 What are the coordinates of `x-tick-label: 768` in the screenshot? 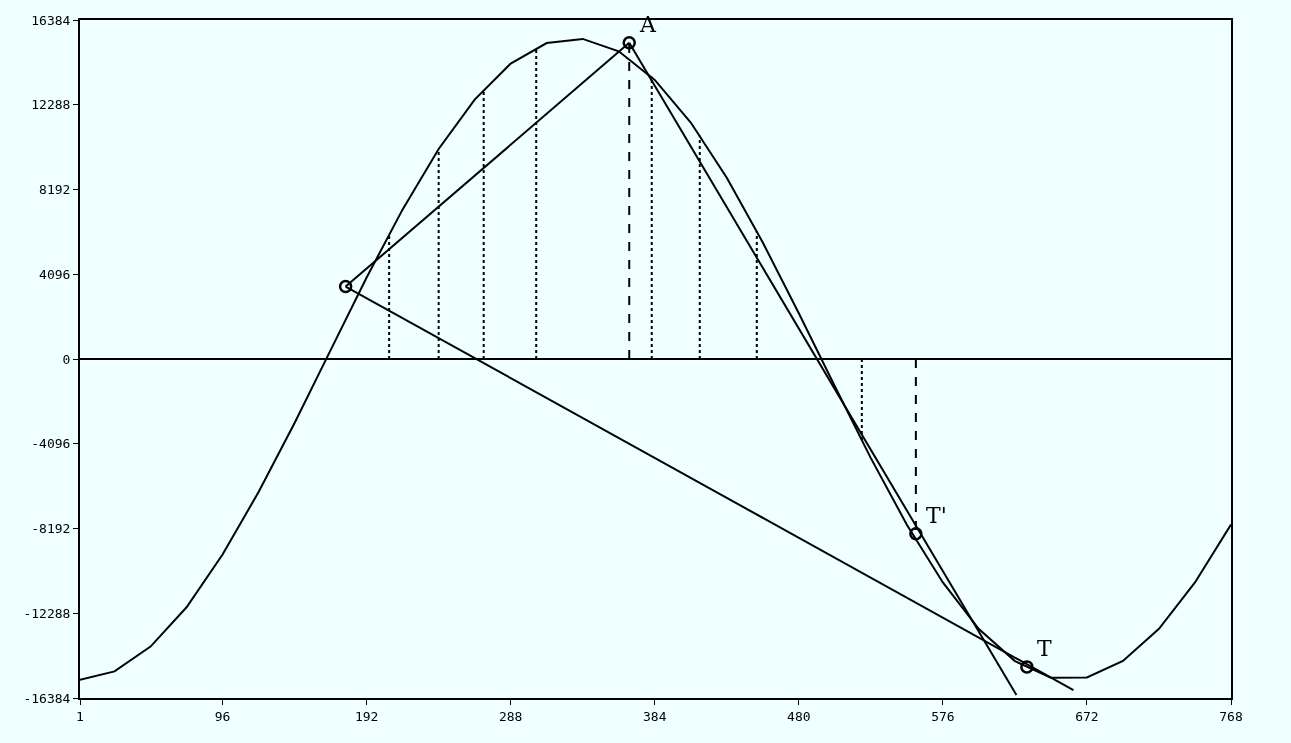 It's located at (1231, 716).